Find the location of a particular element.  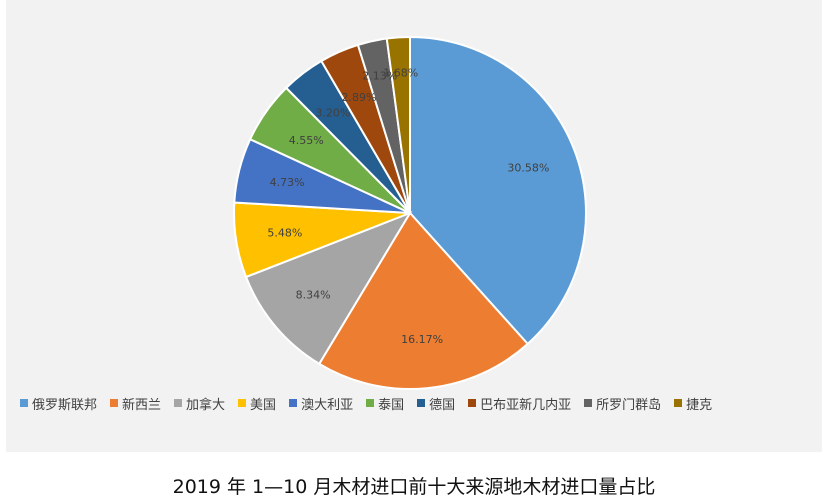

legend-item-8: 所罗门群岛 is located at coordinates (622, 403).